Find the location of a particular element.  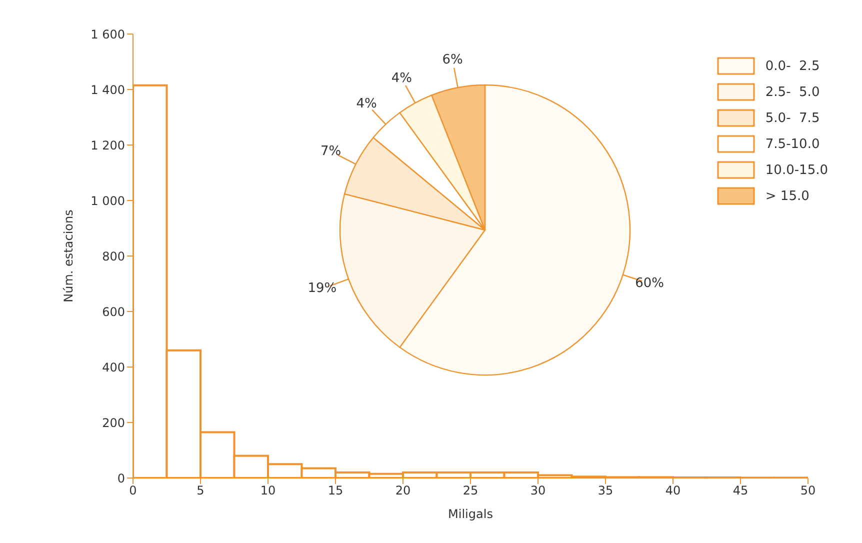

legend-label: 5.0- 7.5 is located at coordinates (792, 118).